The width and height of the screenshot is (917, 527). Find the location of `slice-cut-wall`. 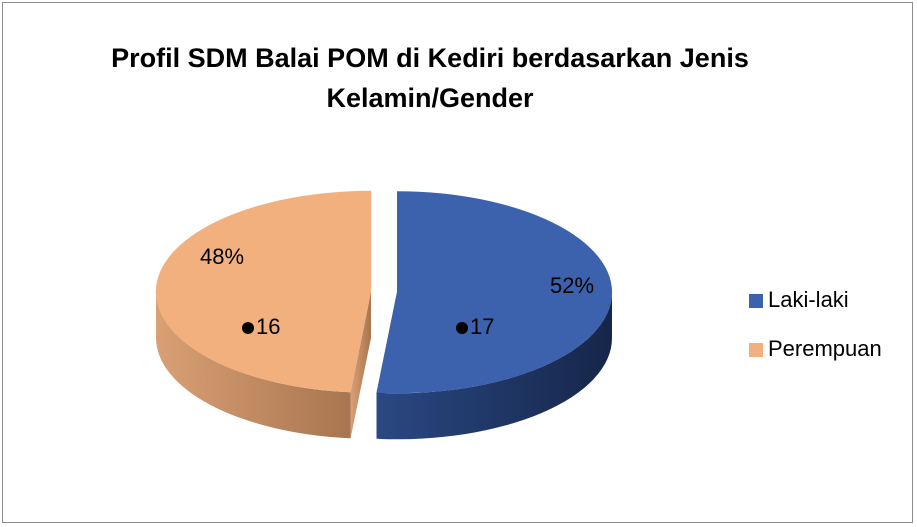

slice-cut-wall is located at coordinates (361, 365).